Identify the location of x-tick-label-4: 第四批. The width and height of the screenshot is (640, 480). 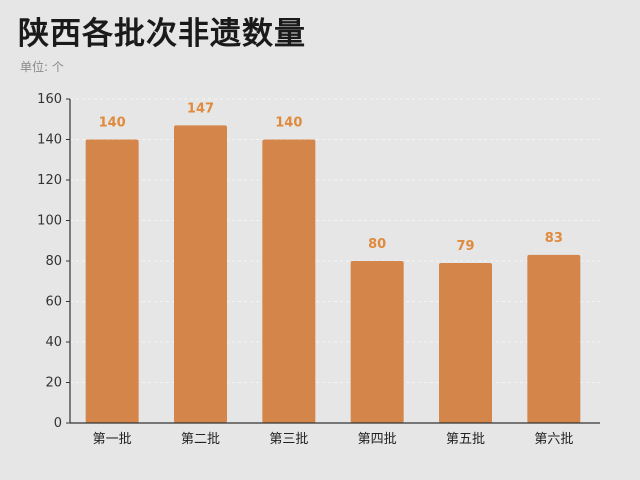
(377, 439).